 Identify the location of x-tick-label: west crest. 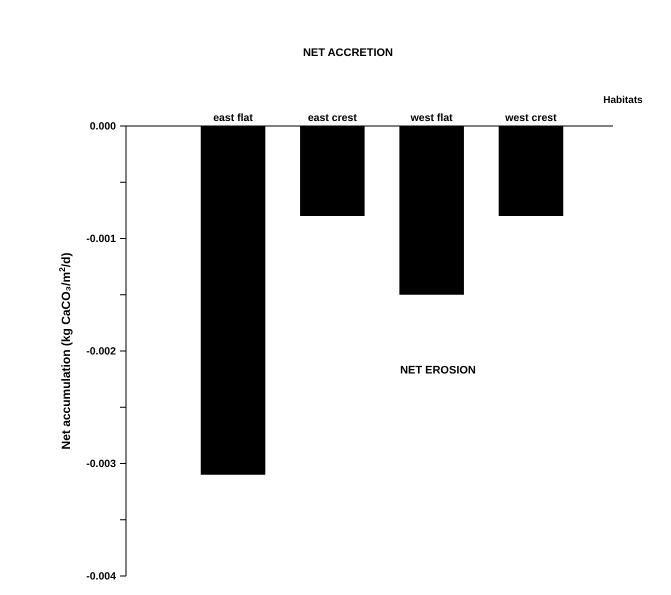
(531, 118).